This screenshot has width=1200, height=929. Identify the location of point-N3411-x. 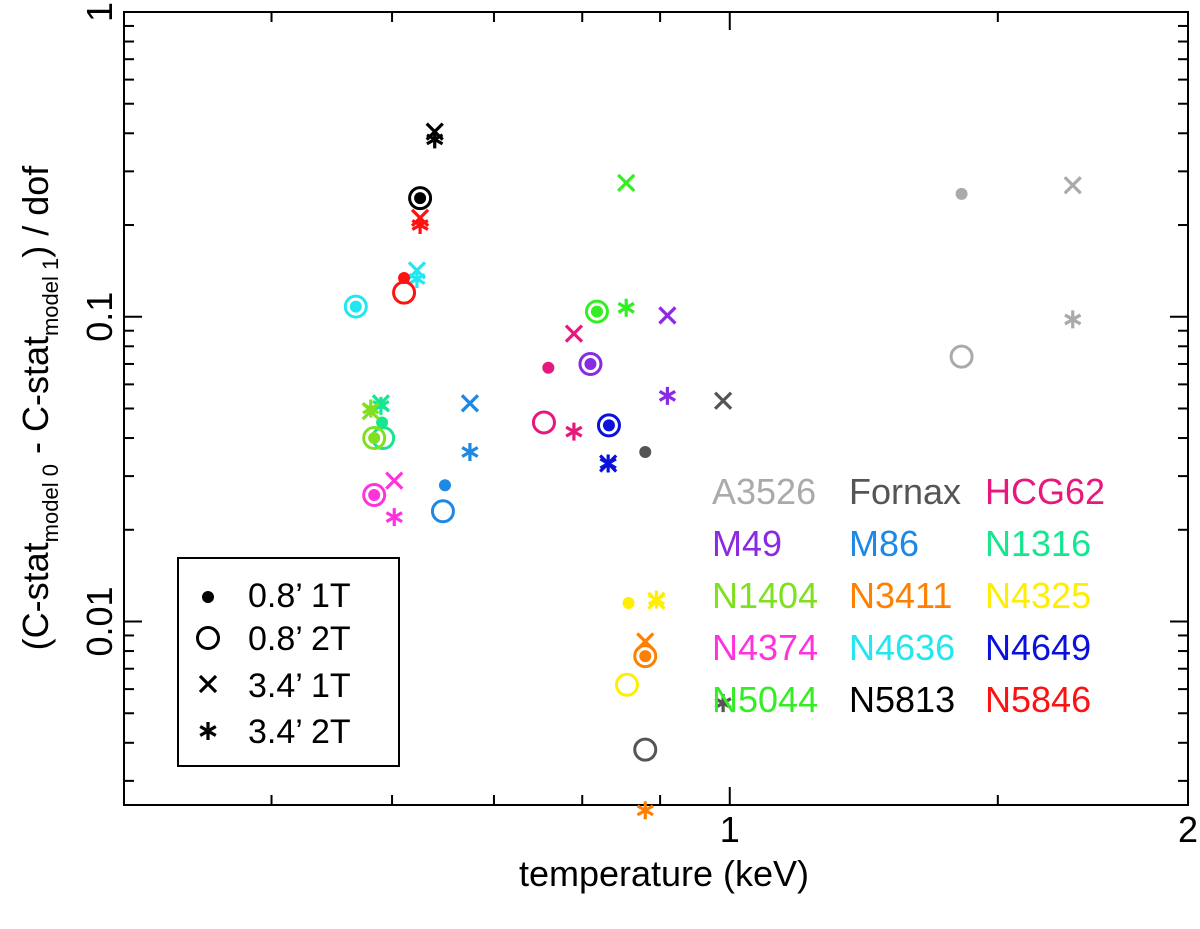
(645, 641).